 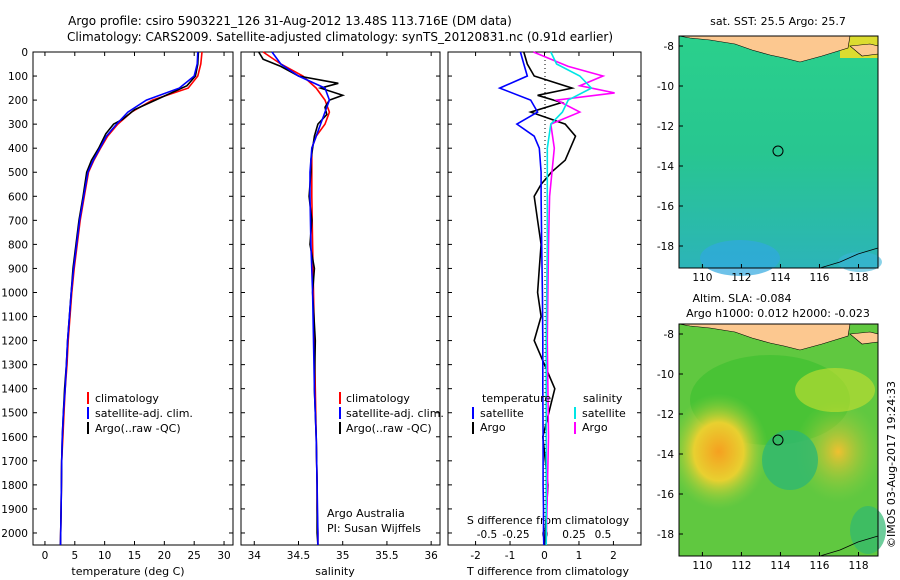 I want to click on legend-climatology: climatology, so click(x=378, y=398).